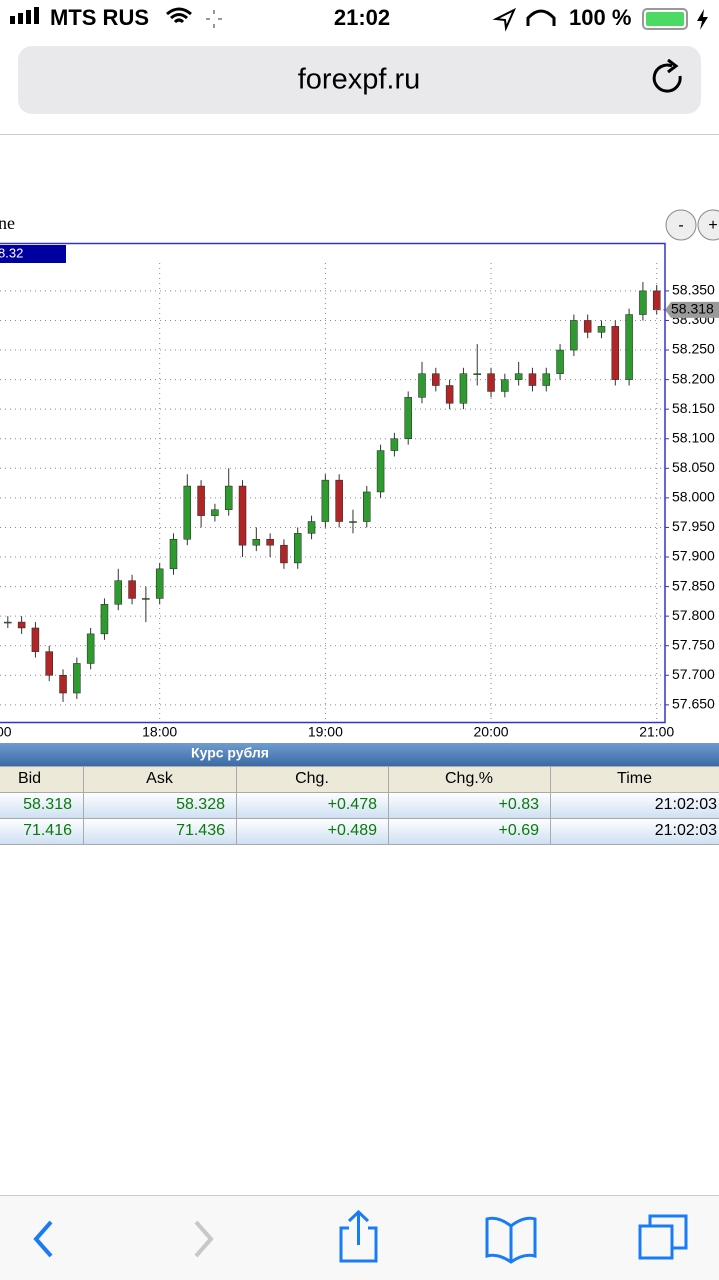 The image size is (719, 1280). Describe the element at coordinates (214, 19) in the screenshot. I see `activity-icon` at that location.